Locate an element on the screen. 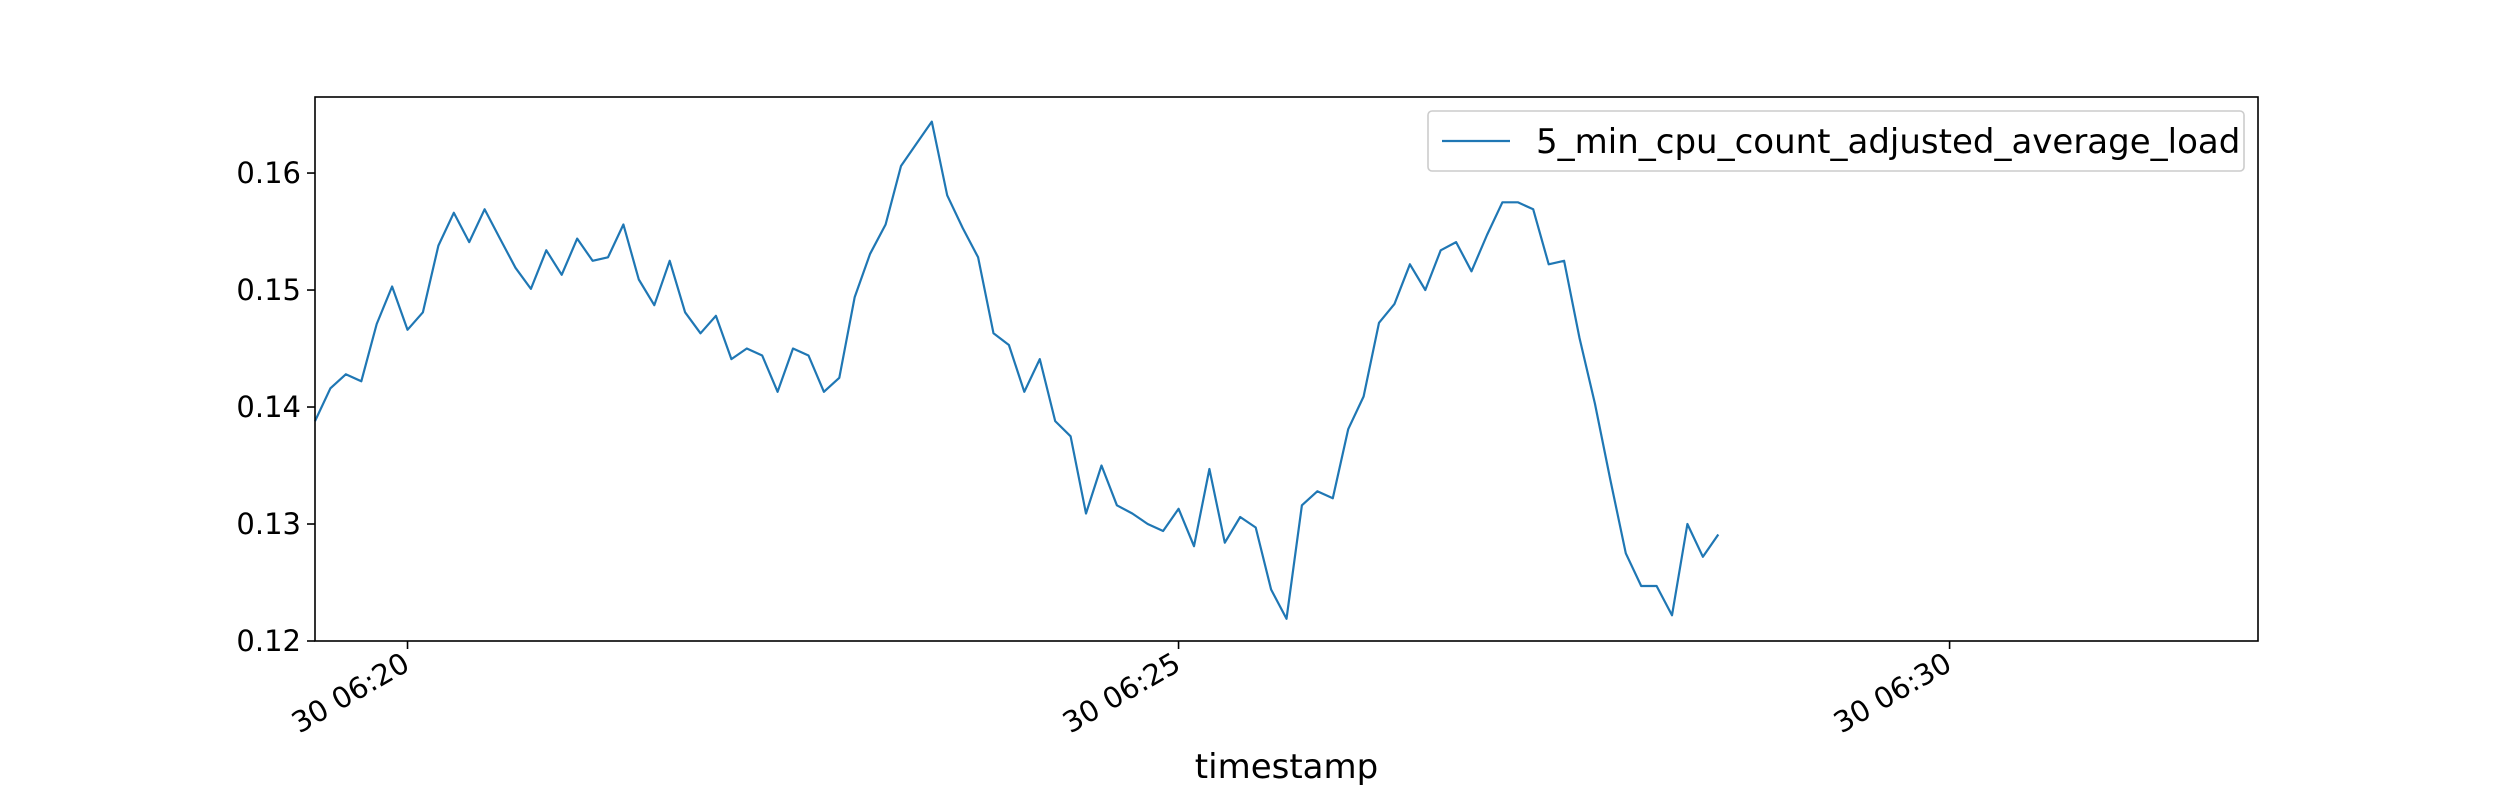  x-axis: 30 06:20 30 06:25 30 06:30 is located at coordinates (1121, 690).